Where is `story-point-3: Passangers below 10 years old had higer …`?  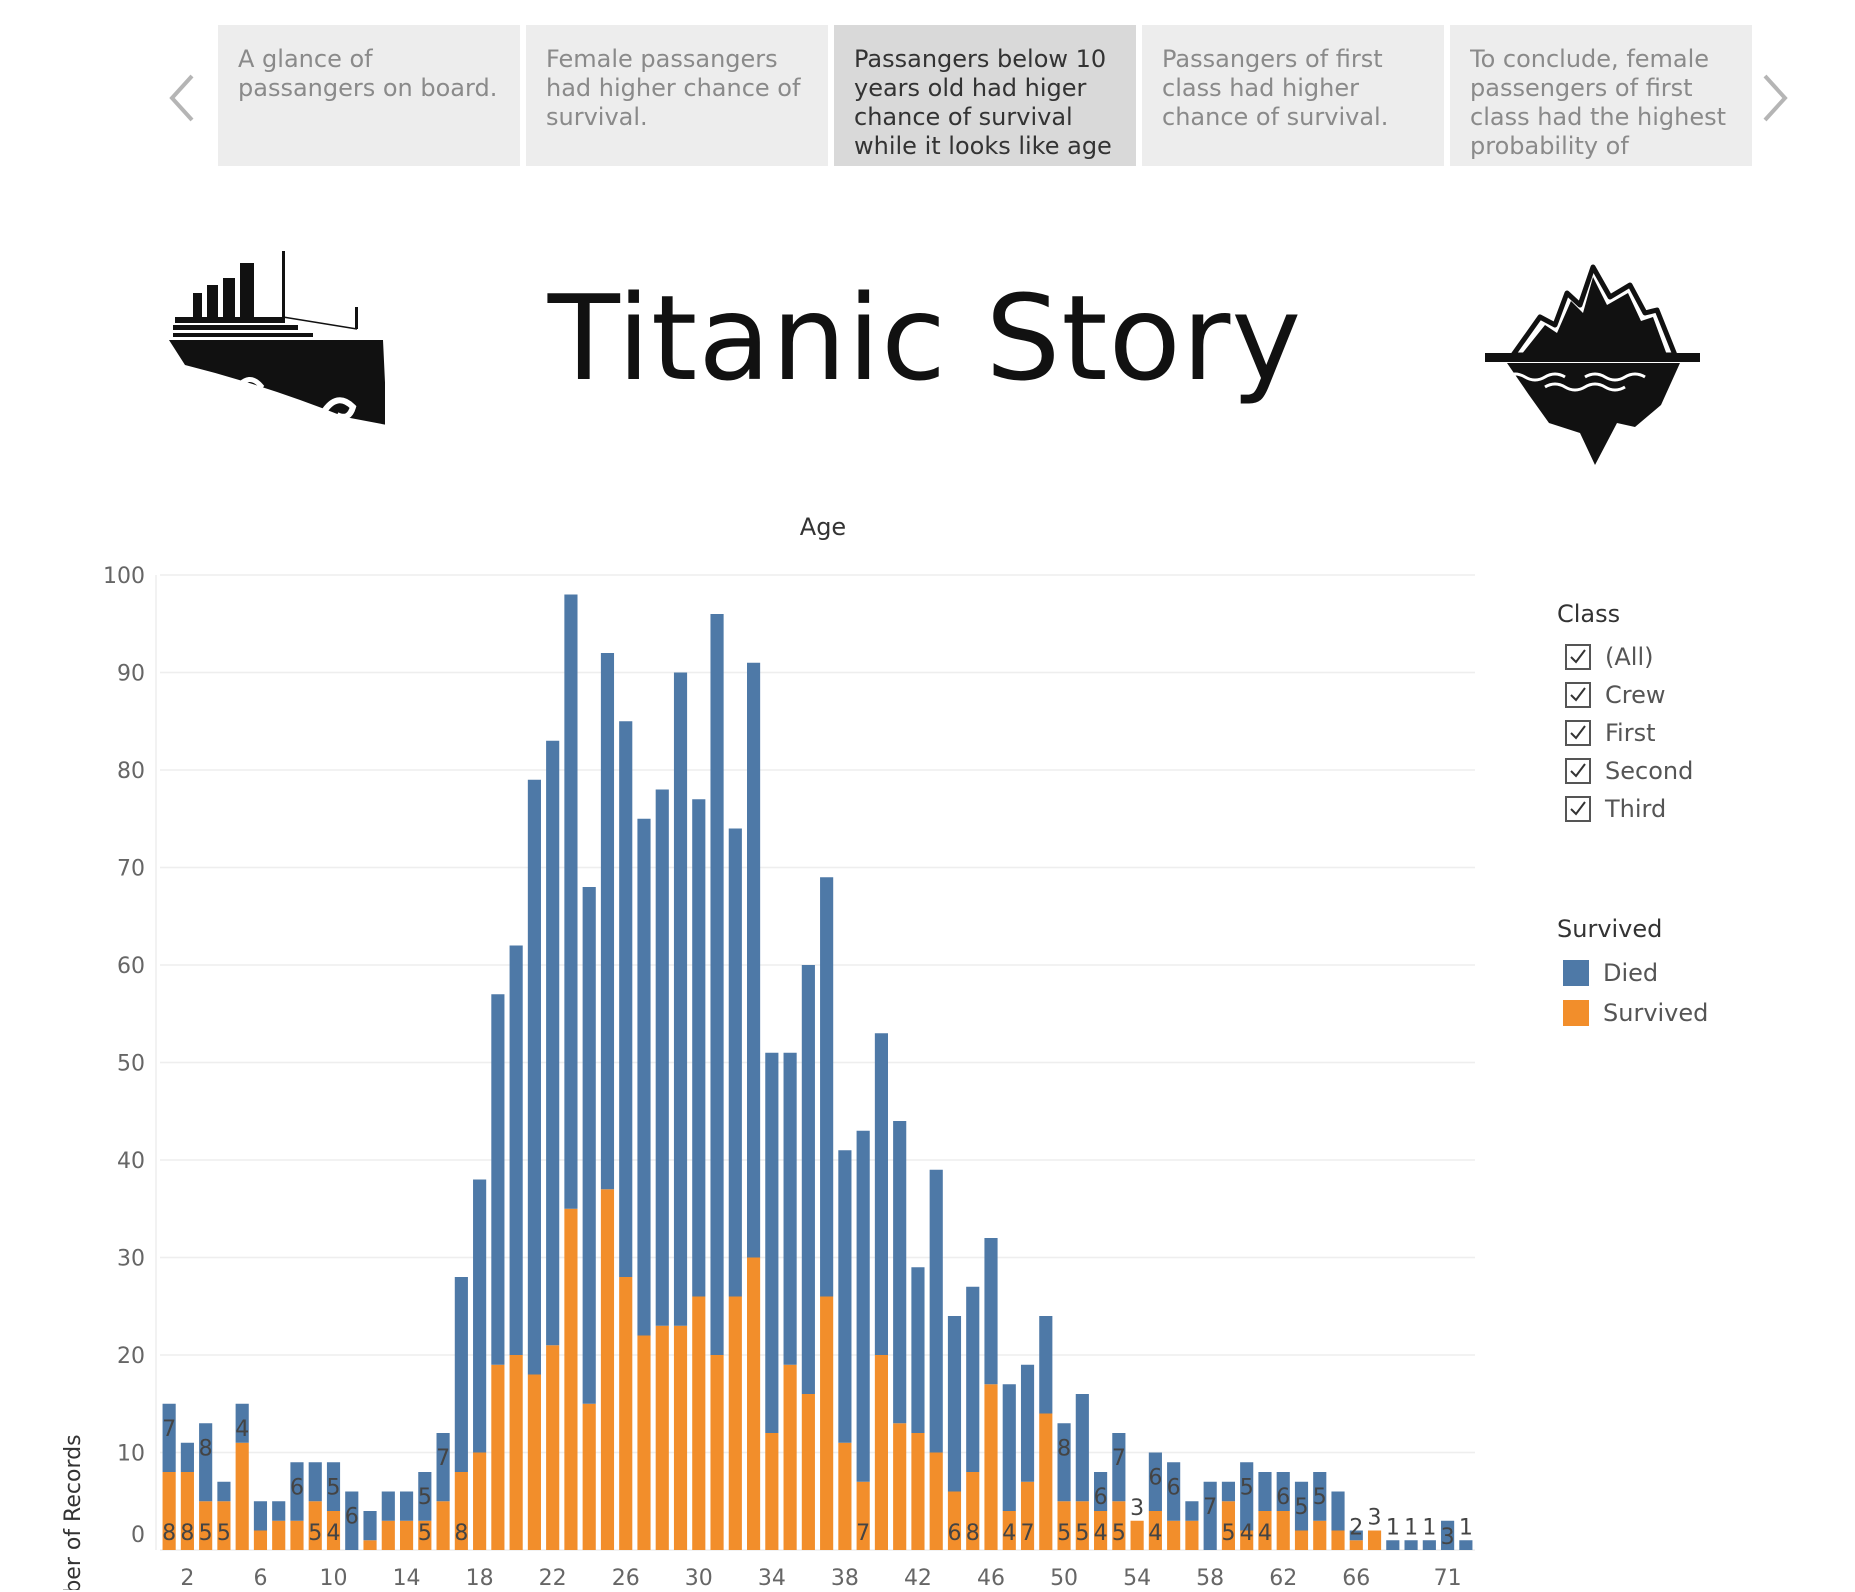
story-point-3: Passangers below 10 years old had higer … is located at coordinates (985, 95).